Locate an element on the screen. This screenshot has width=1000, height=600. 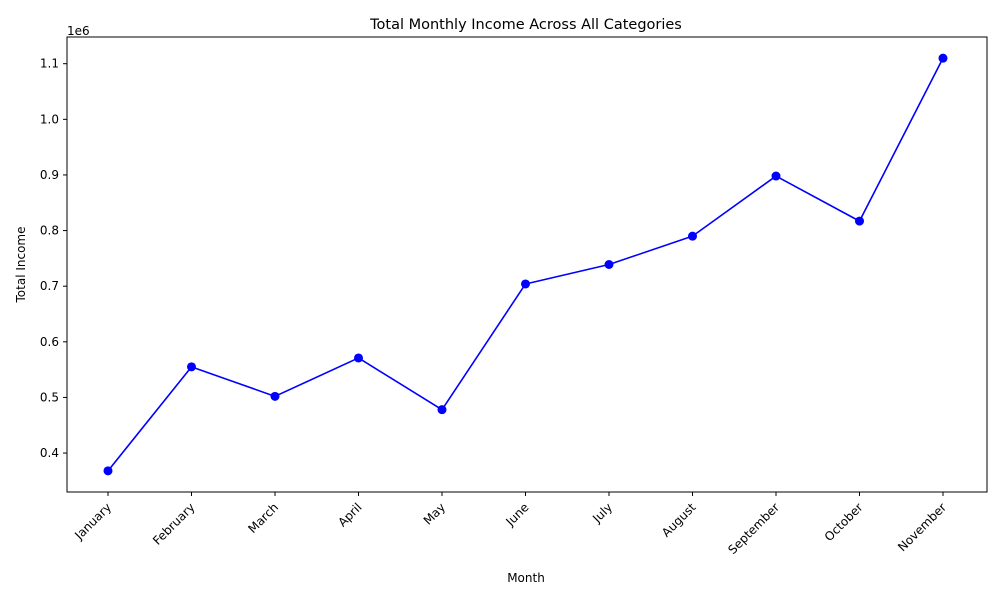
y-tick-label: 0.5 is located at coordinates (49, 397).